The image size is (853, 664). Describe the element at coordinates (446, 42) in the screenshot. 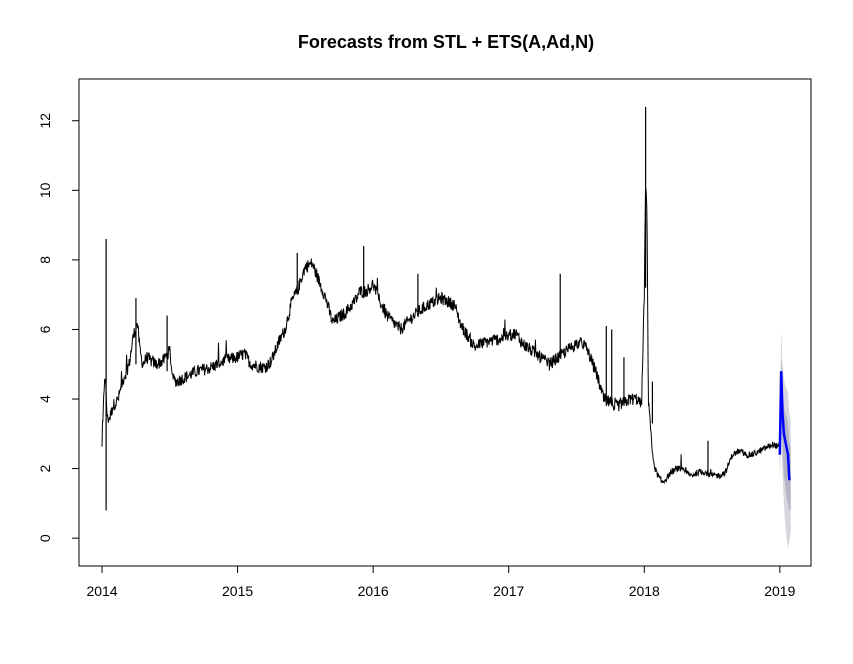

I see `chart-title: Forecasts from STL + ETS(A,Ad,N)` at that location.